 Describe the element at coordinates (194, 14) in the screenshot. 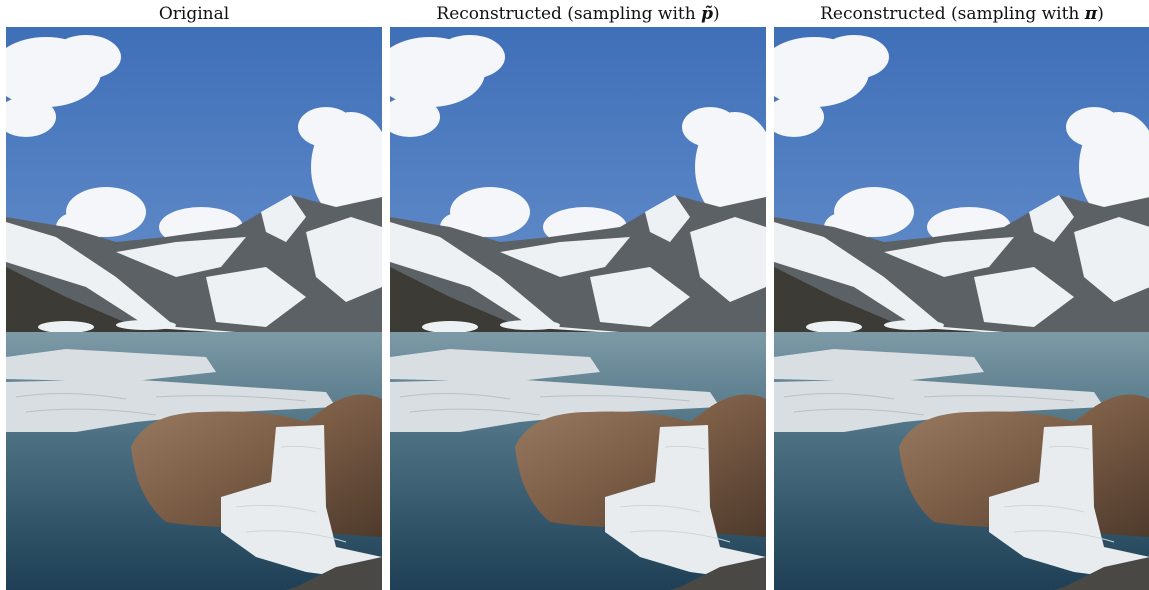

I see `panel-title: Original` at that location.